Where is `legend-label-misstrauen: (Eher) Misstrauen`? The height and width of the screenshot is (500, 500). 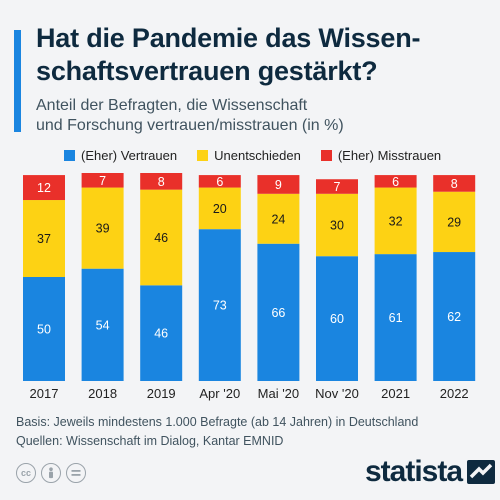 legend-label-misstrauen: (Eher) Misstrauen is located at coordinates (389, 155).